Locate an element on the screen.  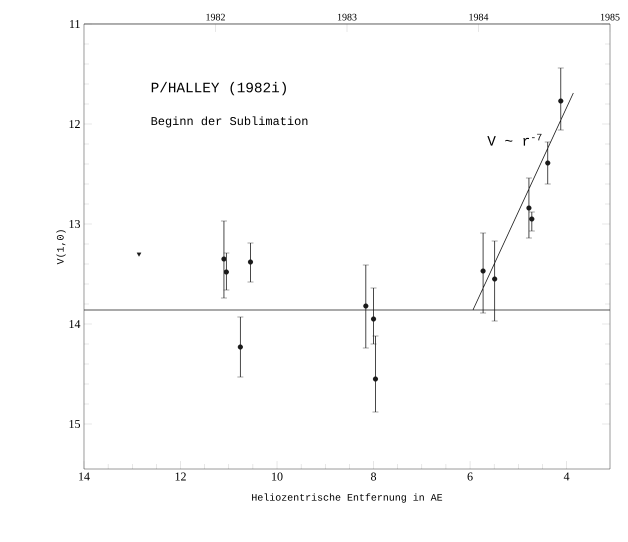
y-tick-label: 14 is located at coordinates (75, 324).